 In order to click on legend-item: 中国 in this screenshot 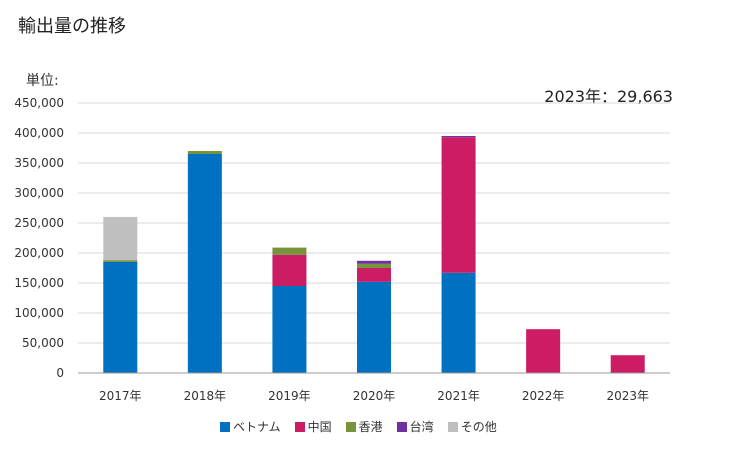, I will do `click(313, 426)`.